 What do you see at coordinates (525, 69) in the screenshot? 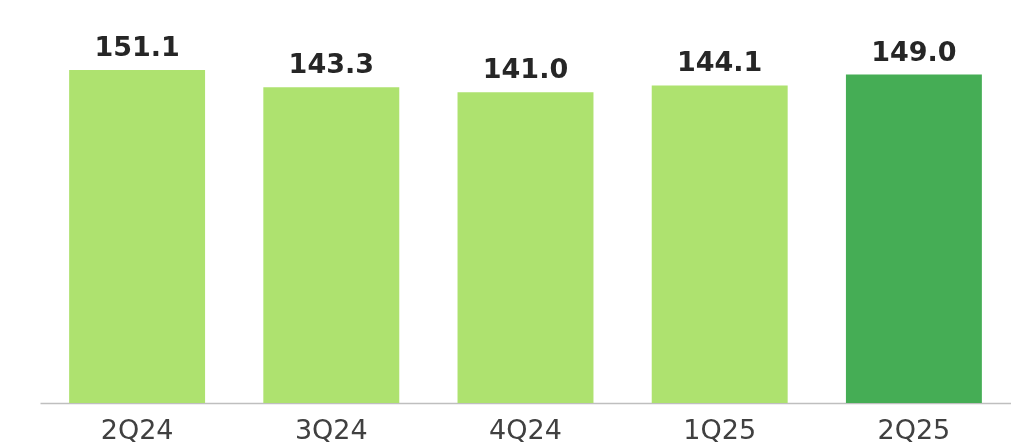
I see `data-label: 141.0` at bounding box center [525, 69].